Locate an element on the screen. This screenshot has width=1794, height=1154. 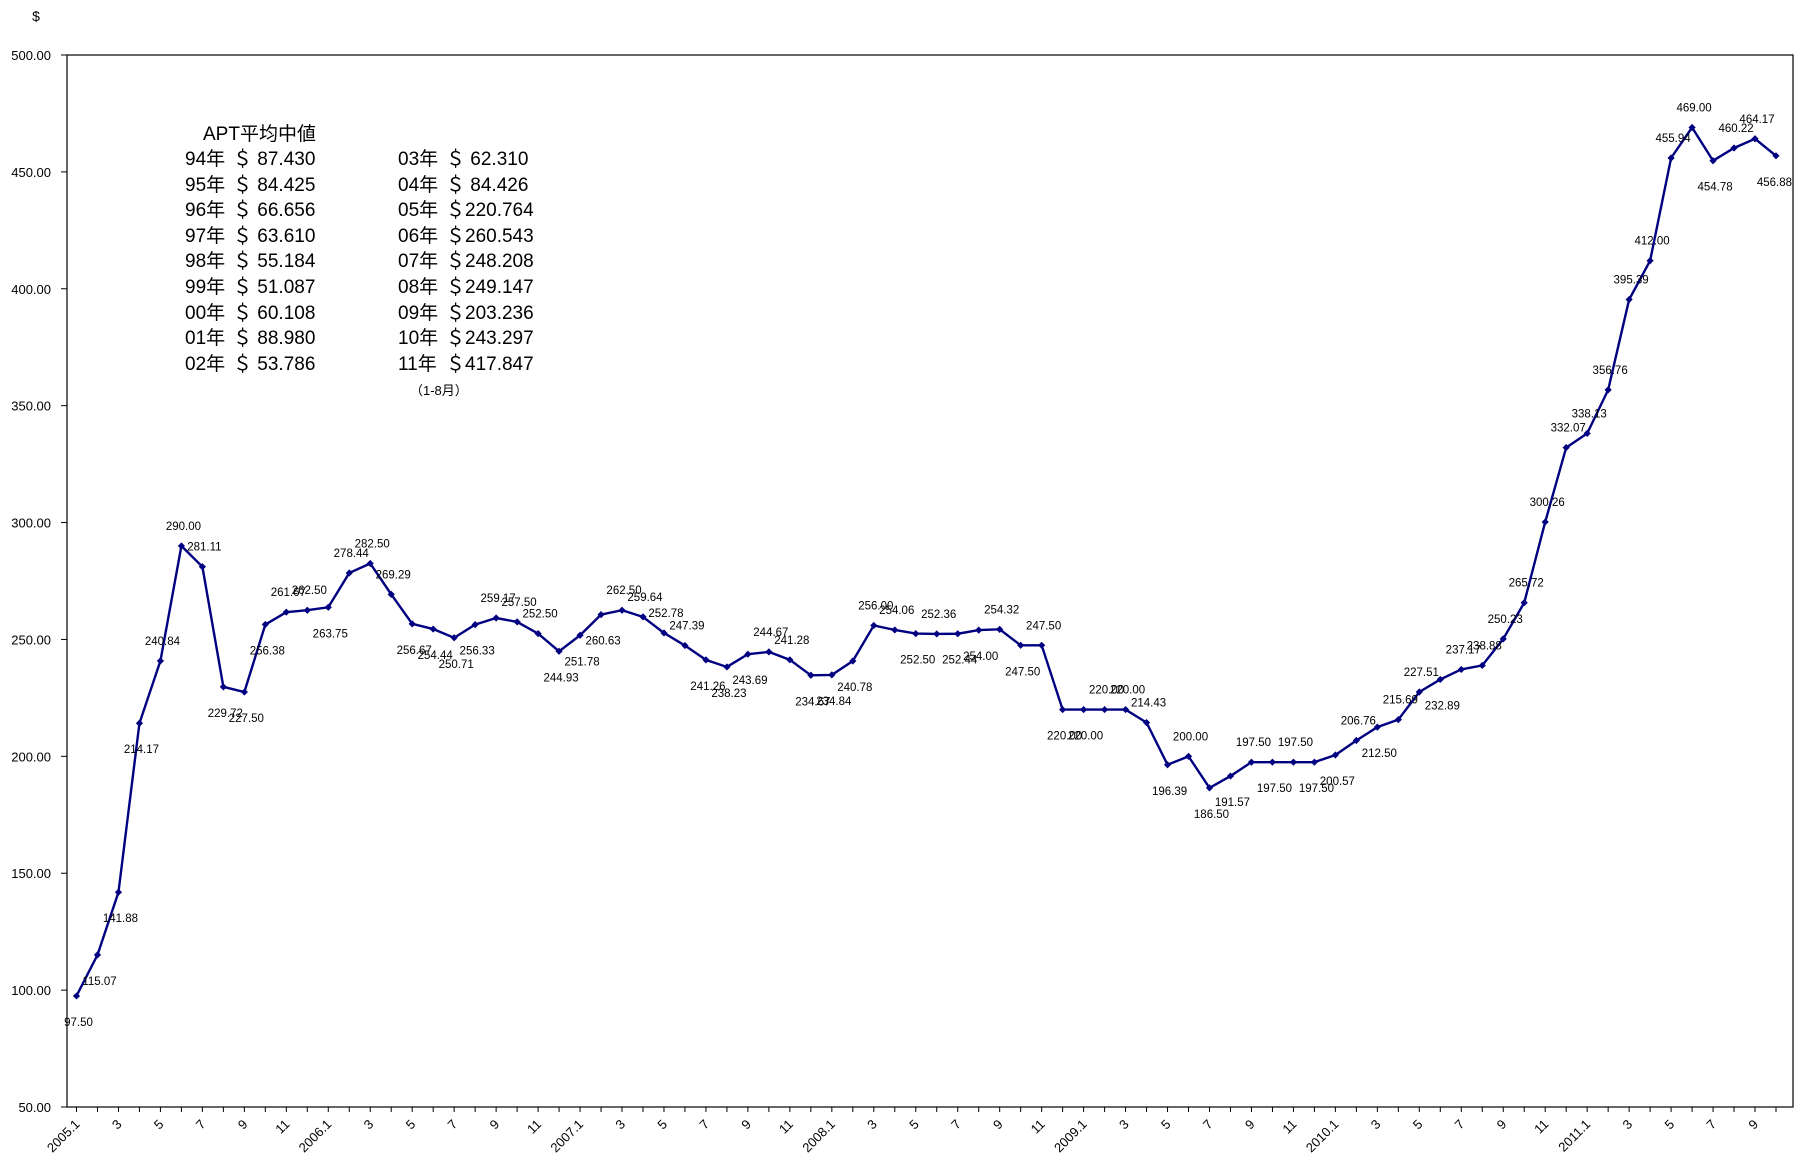
data-label: 243.69 is located at coordinates (749, 681).